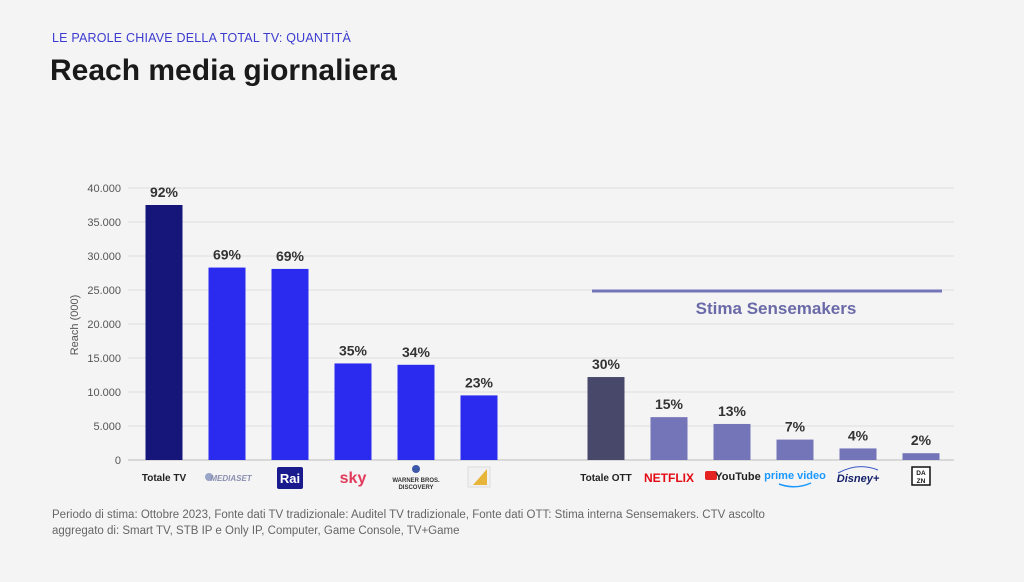 The height and width of the screenshot is (582, 1024). What do you see at coordinates (227, 255) in the screenshot?
I see `data-label-1: 69%` at bounding box center [227, 255].